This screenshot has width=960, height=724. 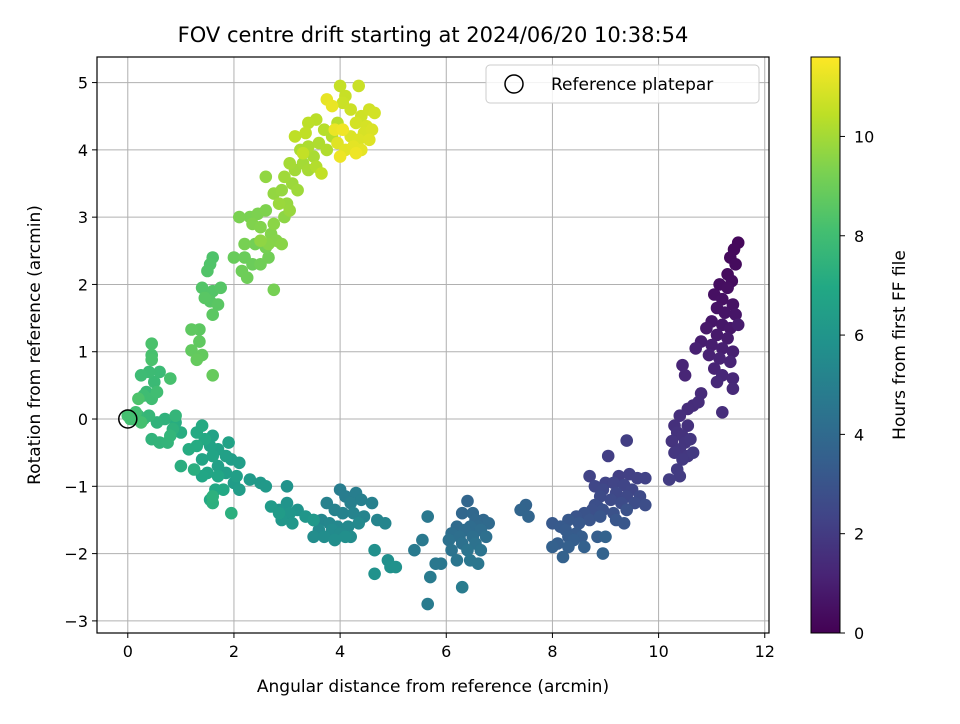 What do you see at coordinates (632, 85) in the screenshot?
I see `legend-label: Reference platepar` at bounding box center [632, 85].